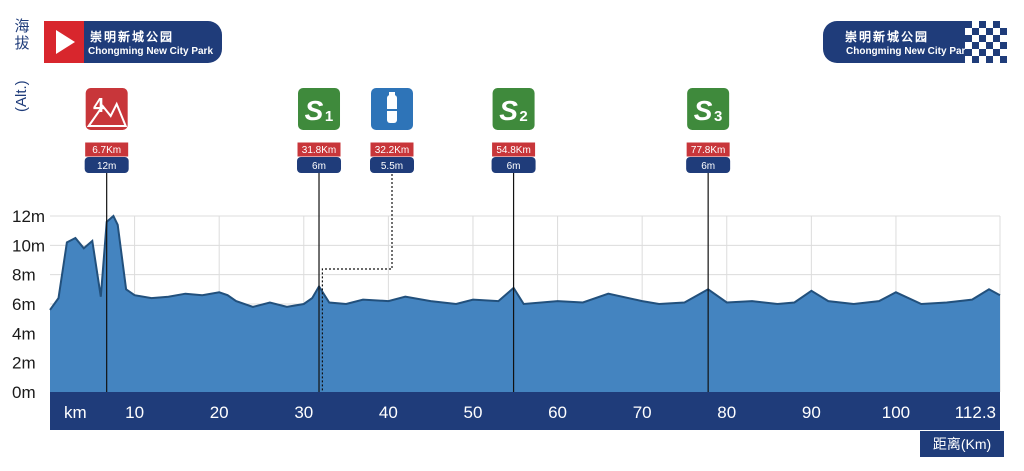 The height and width of the screenshot is (471, 1024). I want to click on marker-connector, so click(357, 281).